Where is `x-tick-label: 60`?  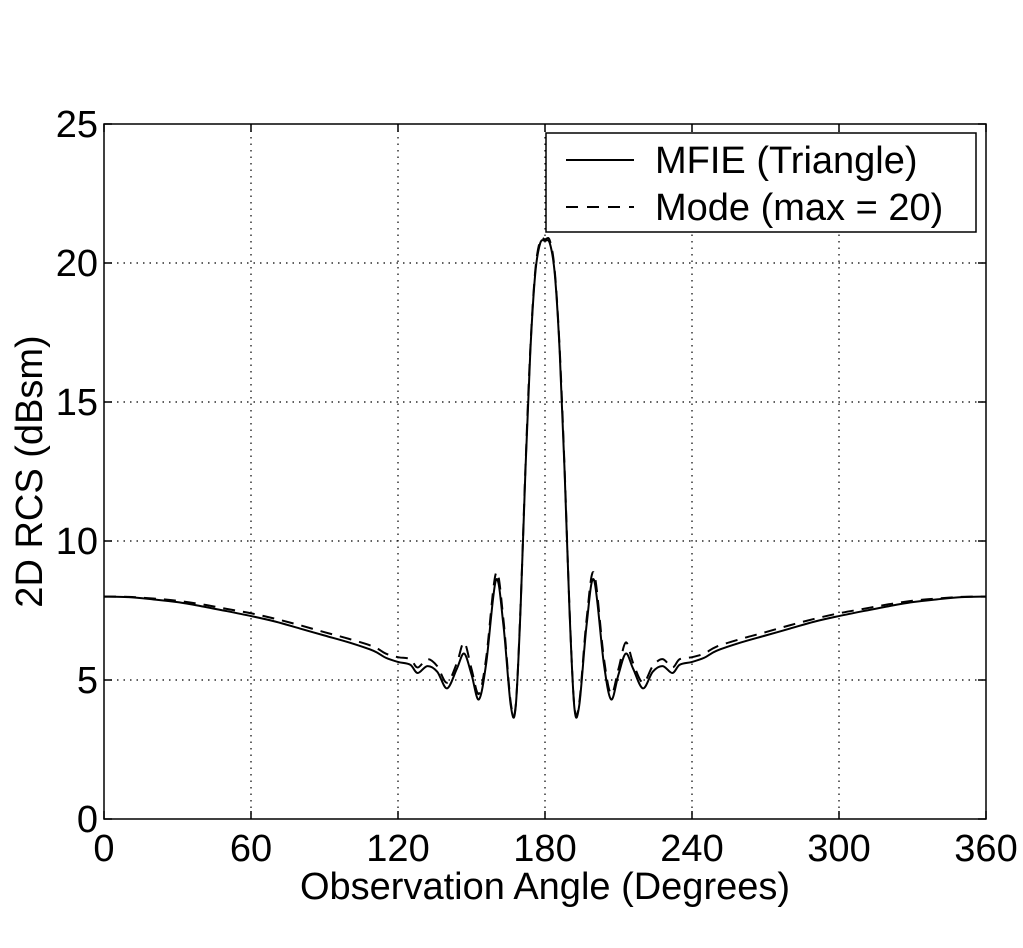
x-tick-label: 60 is located at coordinates (251, 849).